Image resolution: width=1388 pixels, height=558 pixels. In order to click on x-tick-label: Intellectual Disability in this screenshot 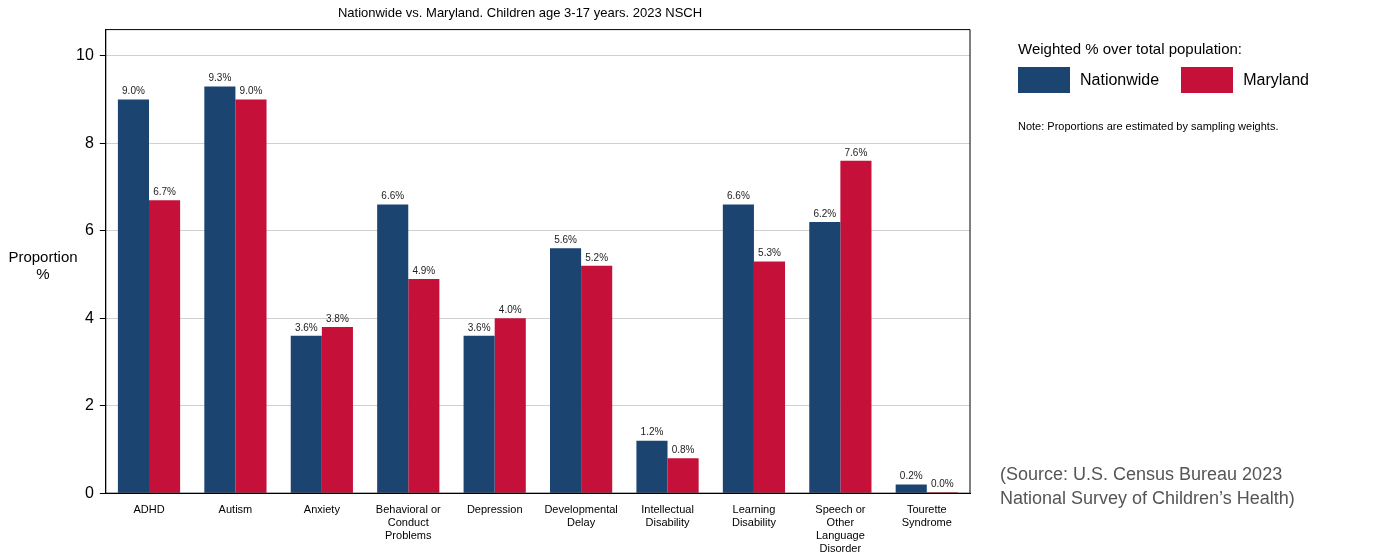, I will do `click(667, 515)`.